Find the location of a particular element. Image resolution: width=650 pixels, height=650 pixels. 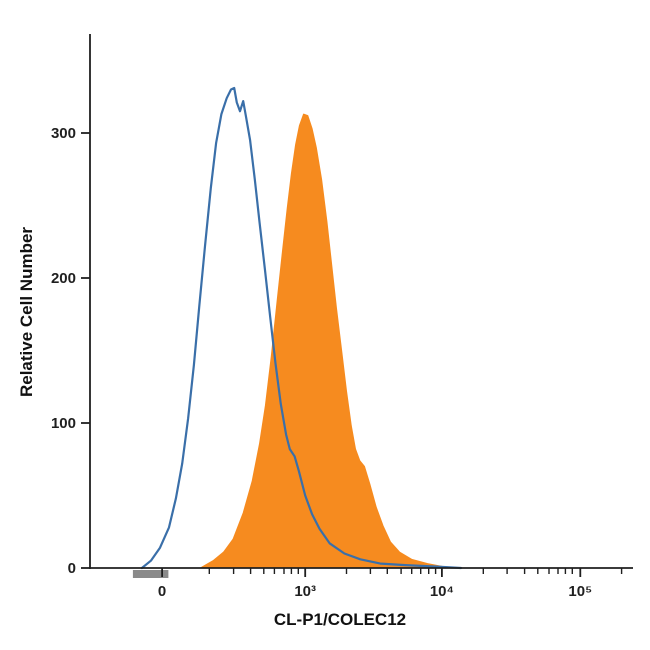

y-tick-label: 300 is located at coordinates (63, 133).